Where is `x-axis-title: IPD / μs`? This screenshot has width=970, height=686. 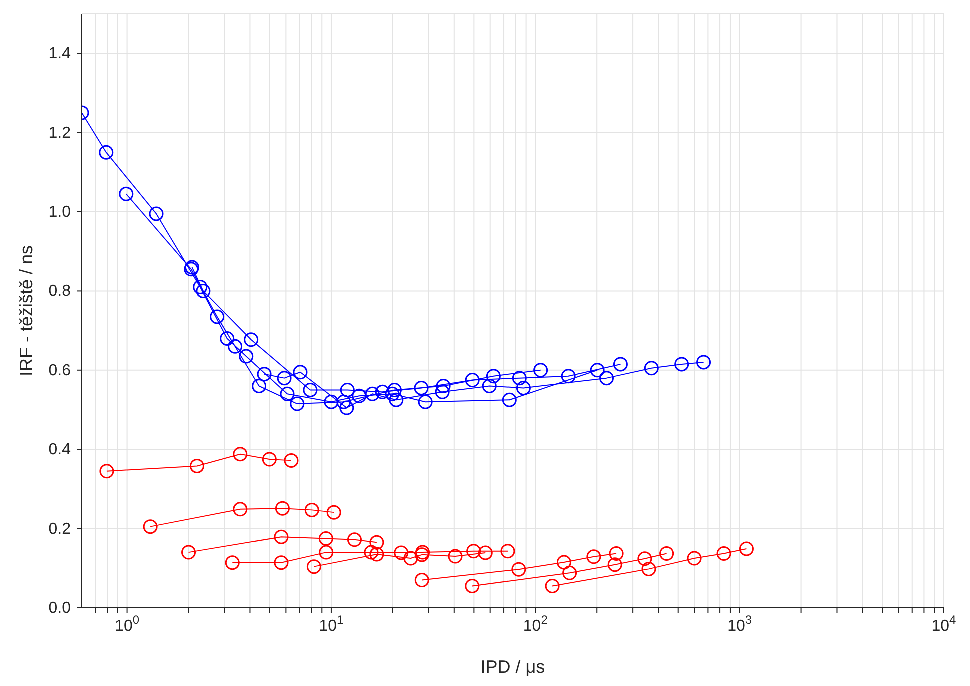 x-axis-title: IPD / μs is located at coordinates (513, 666).